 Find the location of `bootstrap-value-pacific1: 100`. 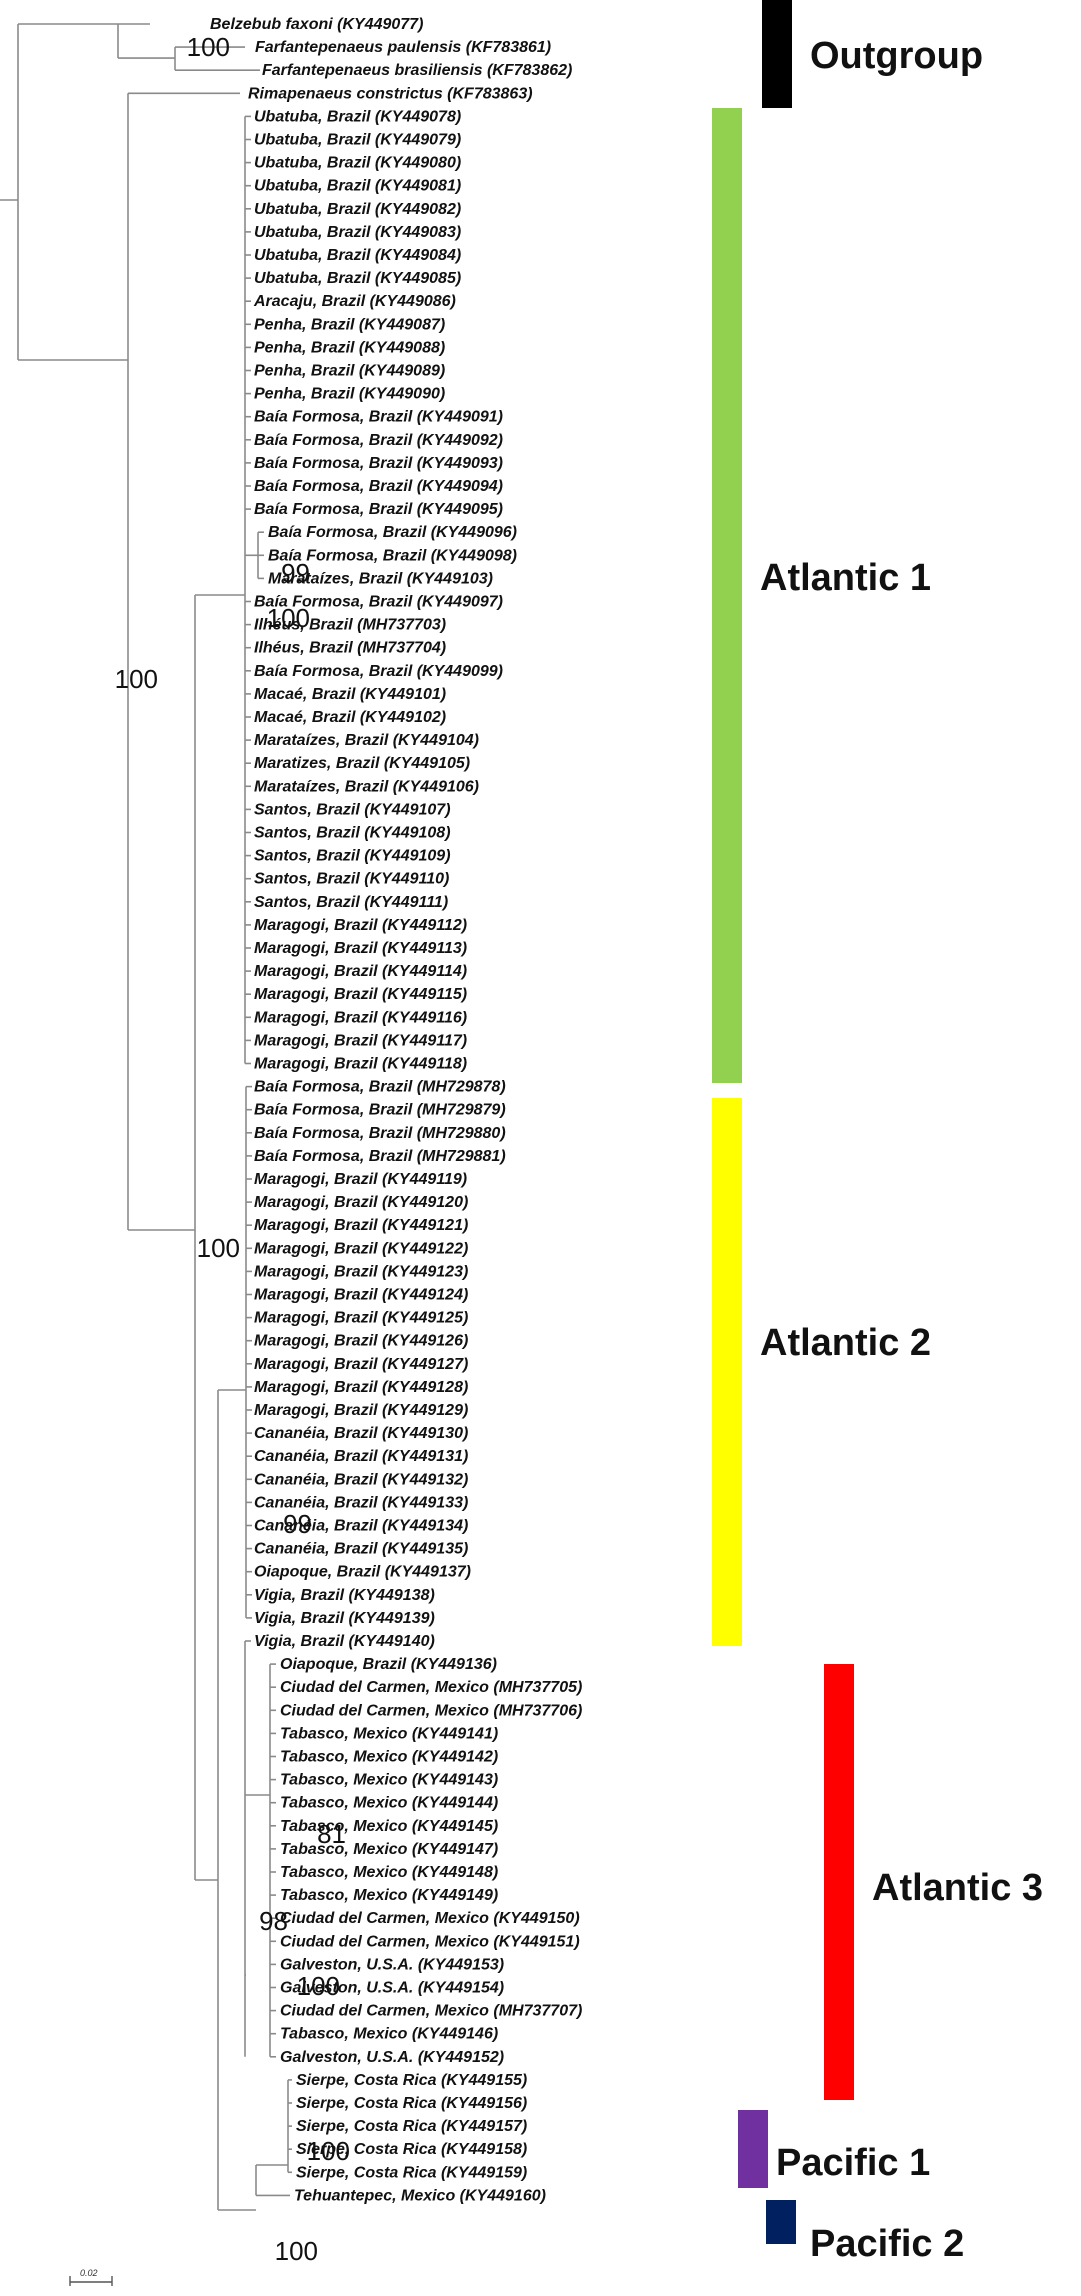

bootstrap-value-pacific1: 100 is located at coordinates (328, 2151).